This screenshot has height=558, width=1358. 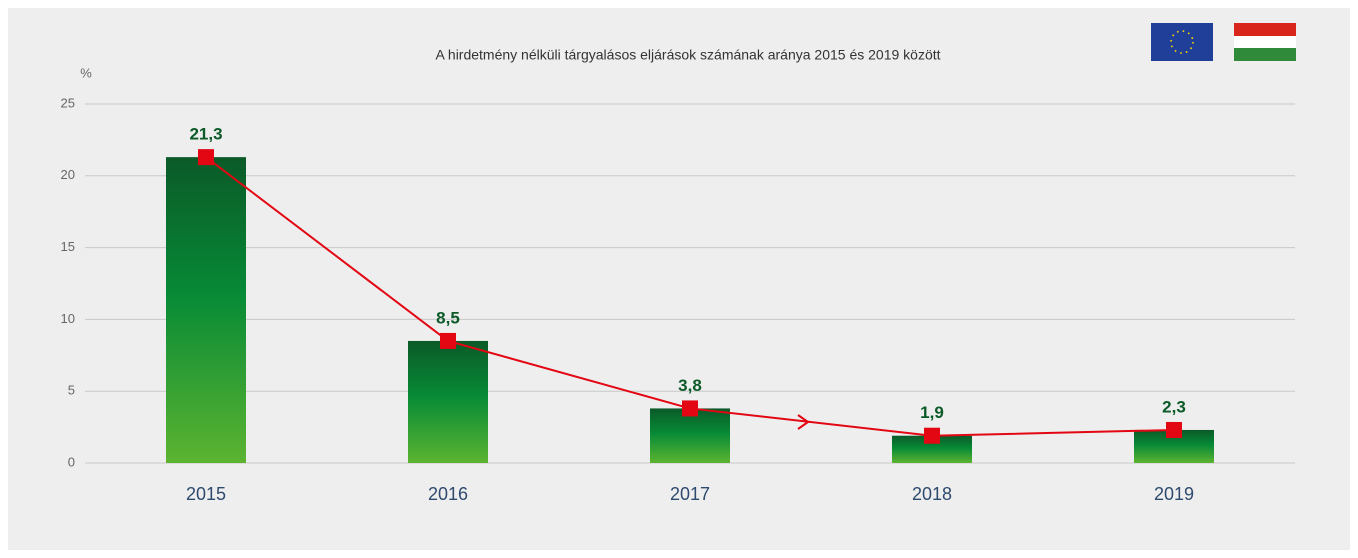 I want to click on x-tick-label: 2016, so click(x=448, y=494).